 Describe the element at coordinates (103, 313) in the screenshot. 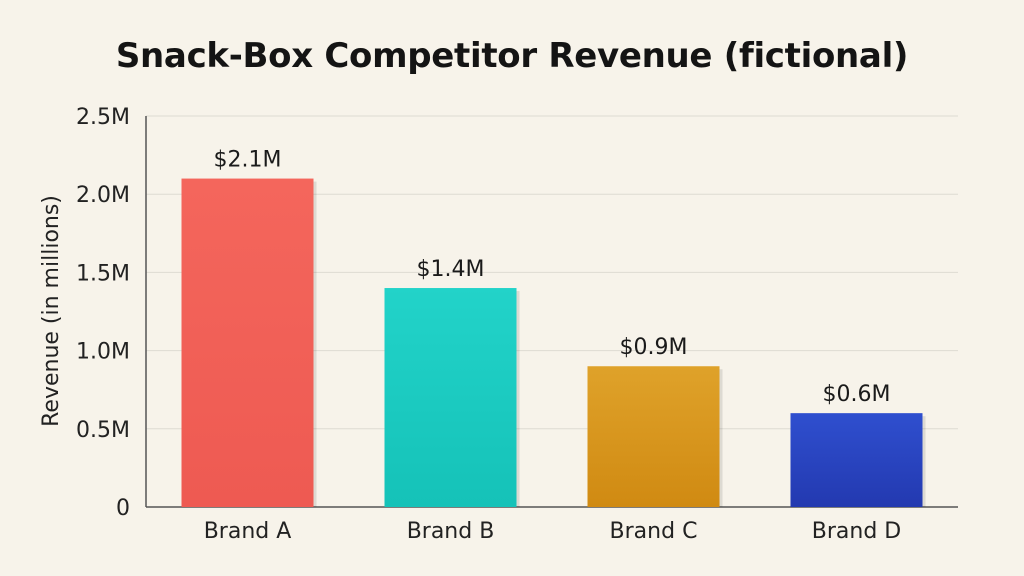

I see `y-tick-labels: 0 0.5M 1.0M 1.5M 2.0M 2.5M` at that location.